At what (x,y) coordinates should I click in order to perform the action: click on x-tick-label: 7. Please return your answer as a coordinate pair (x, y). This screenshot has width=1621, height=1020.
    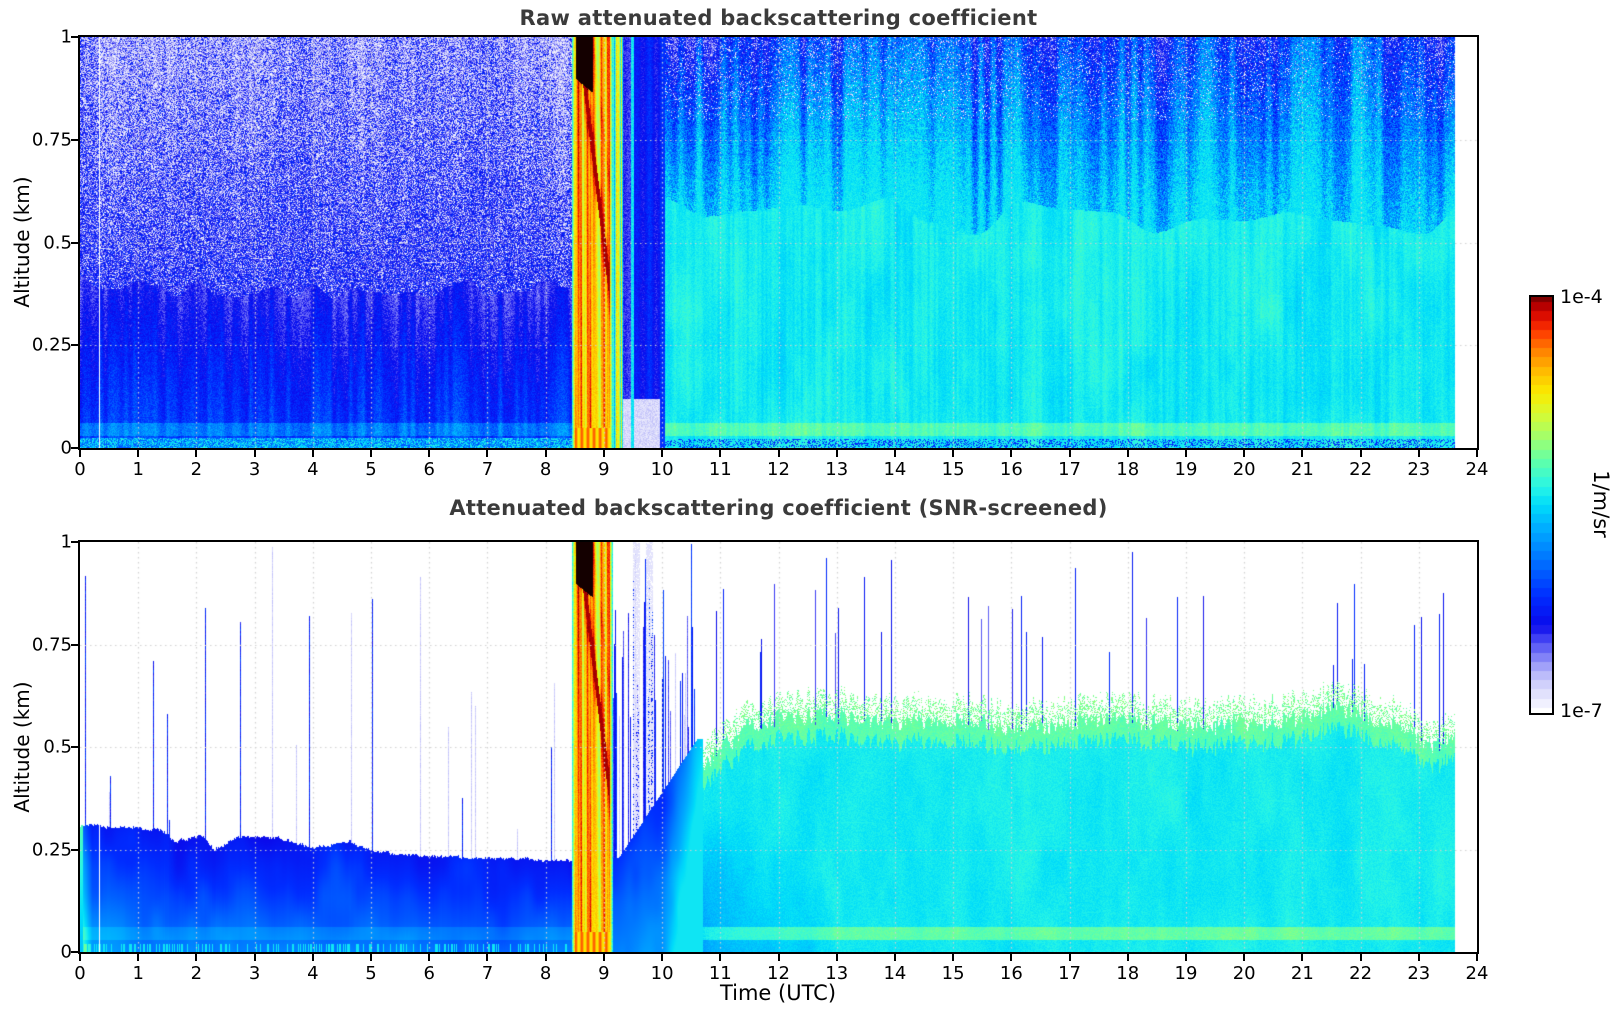
    Looking at the image, I should click on (487, 973).